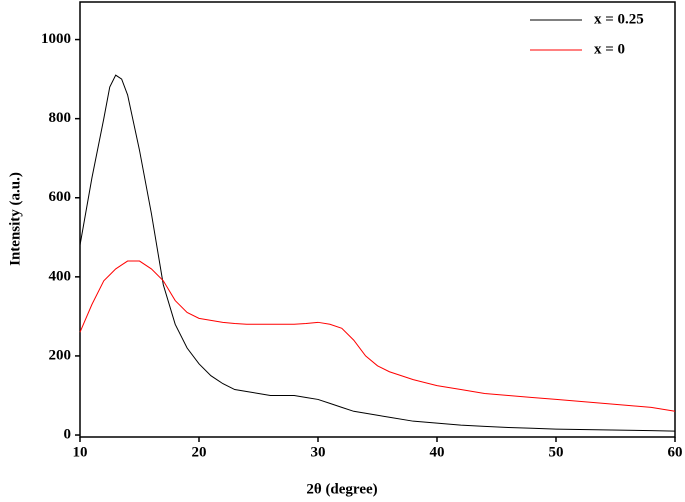  What do you see at coordinates (15, 219) in the screenshot?
I see `y-axis-label: Intensity (a.u.)` at bounding box center [15, 219].